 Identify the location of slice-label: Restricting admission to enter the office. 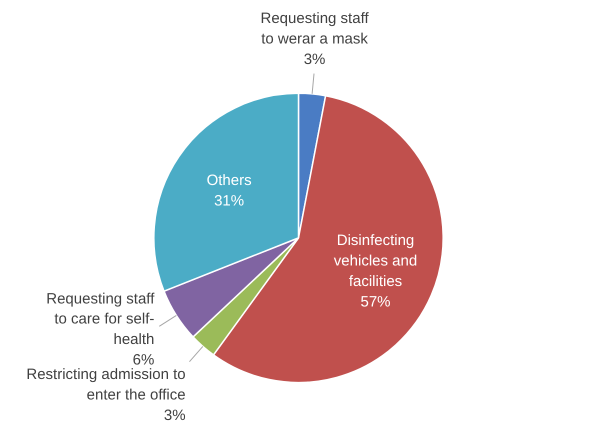
(106, 385).